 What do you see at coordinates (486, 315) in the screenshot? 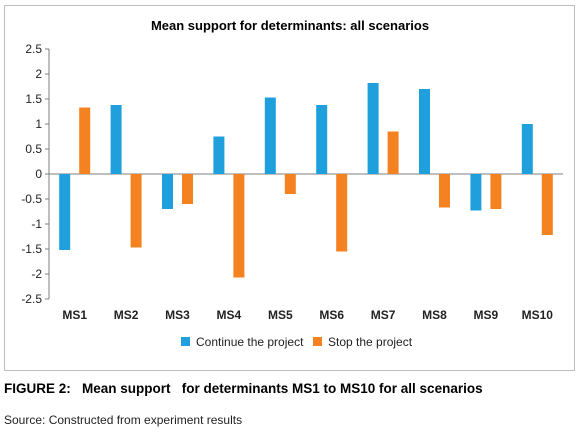
I see `x-category-label: MS9` at bounding box center [486, 315].